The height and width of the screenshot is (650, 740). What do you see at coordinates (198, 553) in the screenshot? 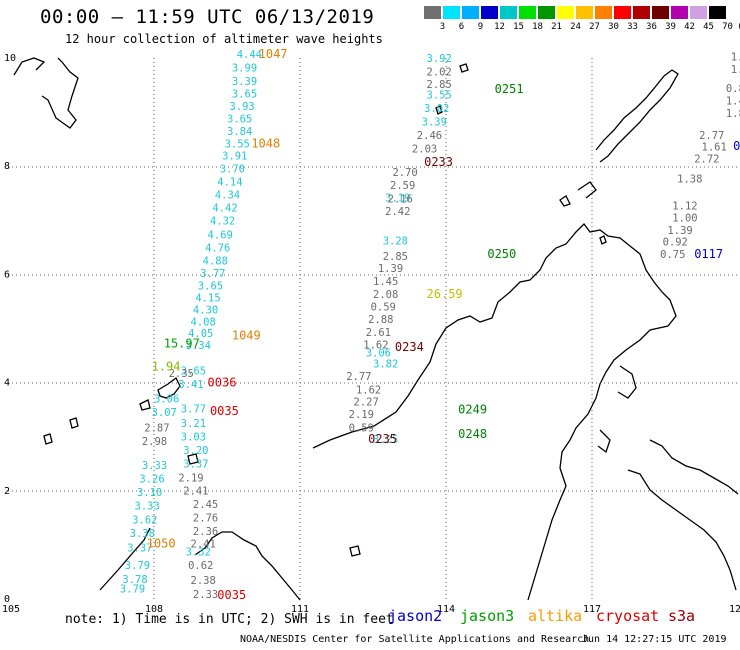
I see `wave-height-label: 3.32` at bounding box center [198, 553].